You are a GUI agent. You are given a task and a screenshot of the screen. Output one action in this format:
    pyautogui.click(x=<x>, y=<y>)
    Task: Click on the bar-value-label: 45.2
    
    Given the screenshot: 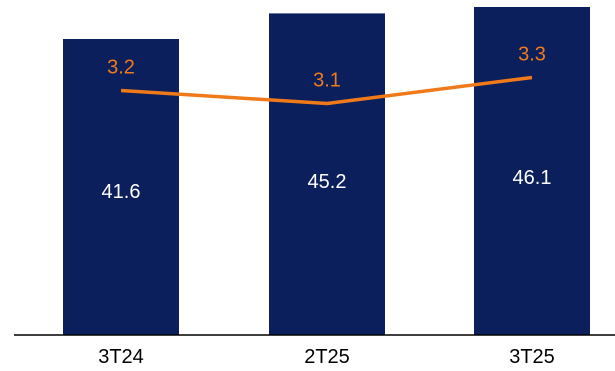 What is the action you would take?
    pyautogui.click(x=327, y=182)
    